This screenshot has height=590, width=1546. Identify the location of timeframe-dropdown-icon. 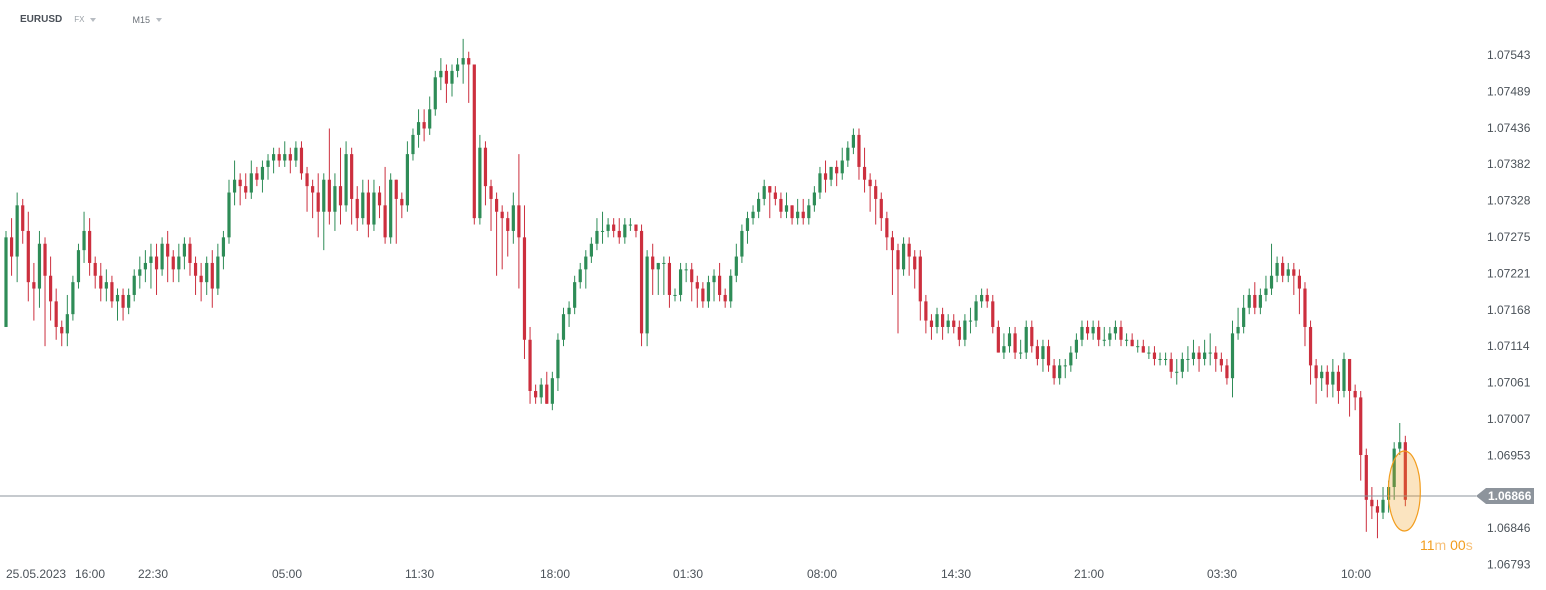
(158, 19).